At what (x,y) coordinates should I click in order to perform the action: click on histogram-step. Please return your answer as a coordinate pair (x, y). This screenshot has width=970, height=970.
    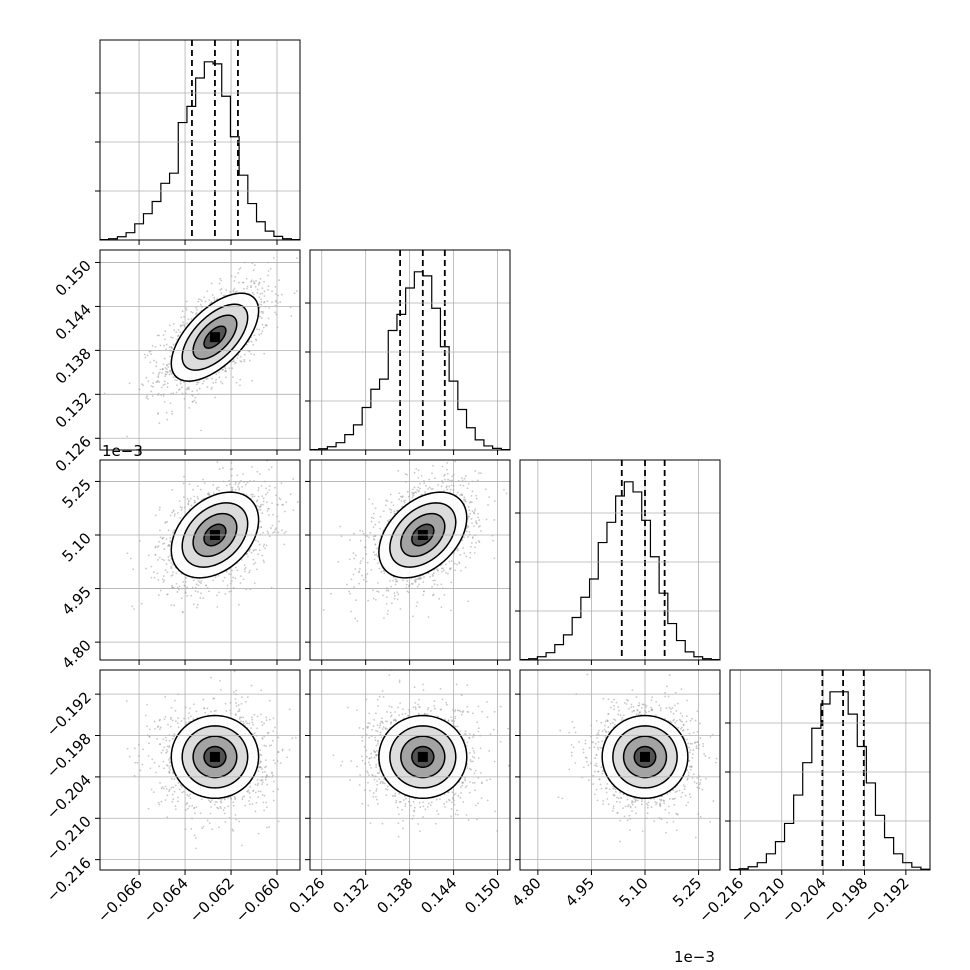
    Looking at the image, I should click on (200, 150).